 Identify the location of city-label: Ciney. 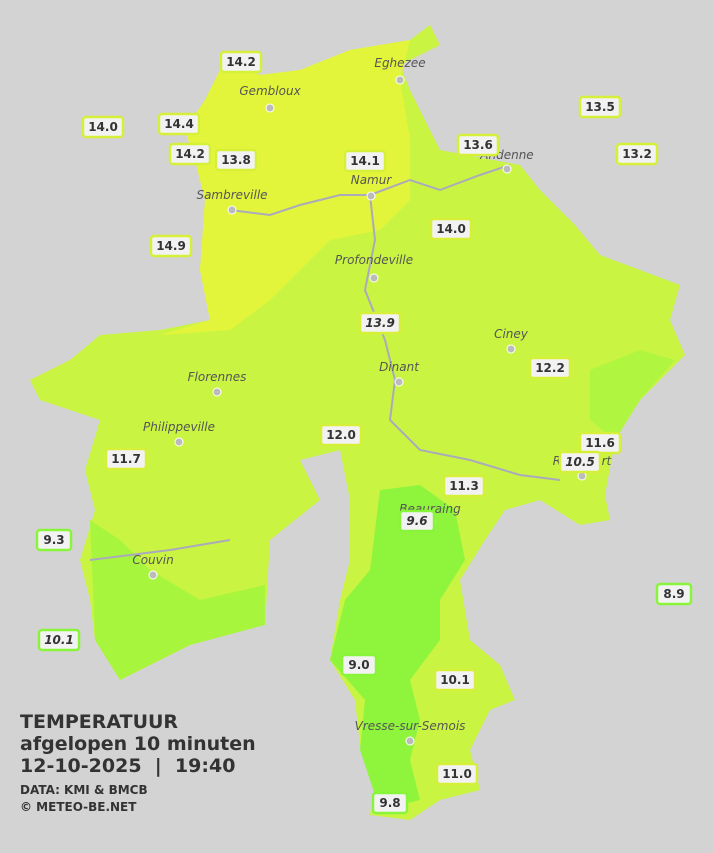
(511, 334).